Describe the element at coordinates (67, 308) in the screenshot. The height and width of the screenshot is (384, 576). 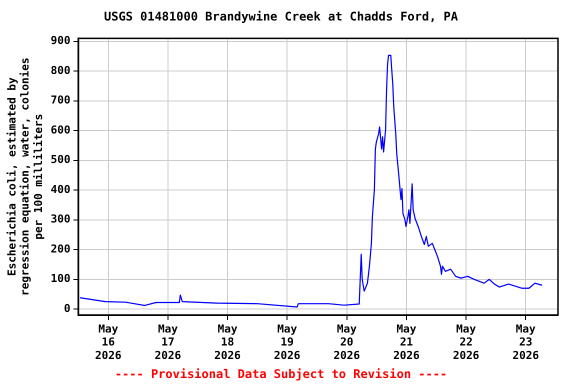
I see `y-tick-label: 0` at that location.